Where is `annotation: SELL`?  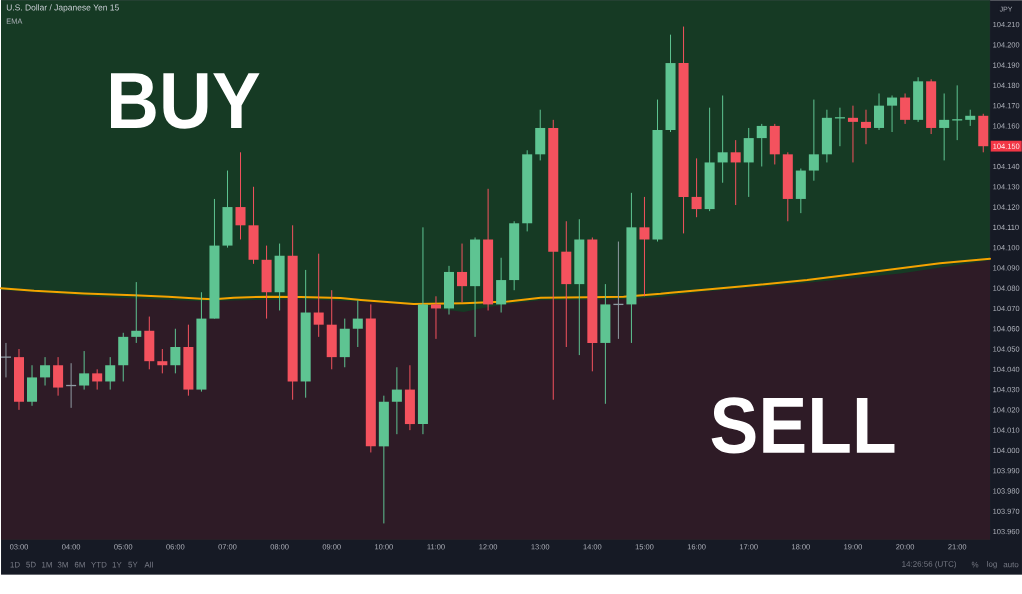 annotation: SELL is located at coordinates (803, 425).